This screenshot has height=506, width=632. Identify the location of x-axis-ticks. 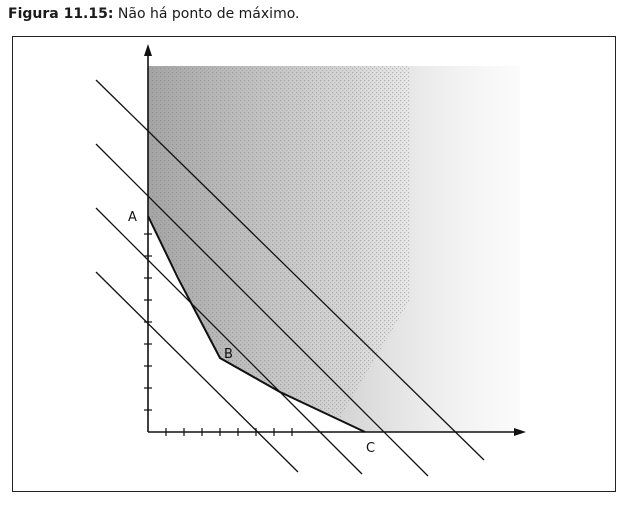
(229, 432).